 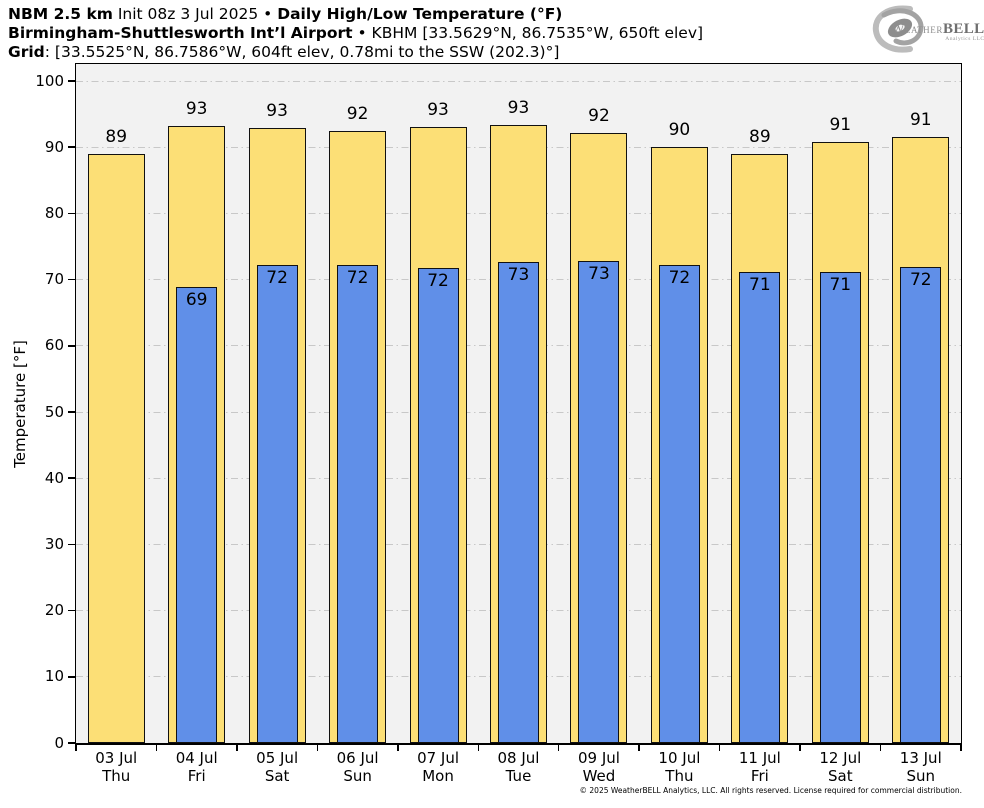 I want to click on y-tick-label: 30, so click(x=54, y=543).